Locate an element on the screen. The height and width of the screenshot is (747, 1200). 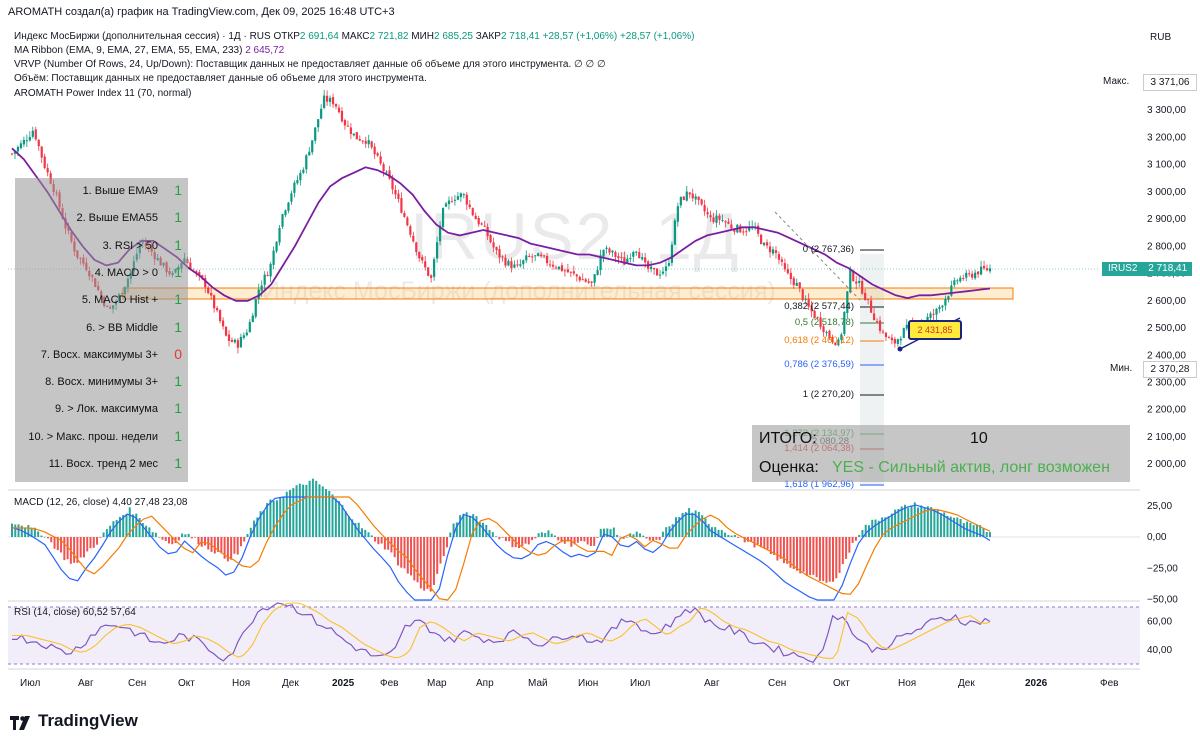
rsi-line is located at coordinates (501, 633).